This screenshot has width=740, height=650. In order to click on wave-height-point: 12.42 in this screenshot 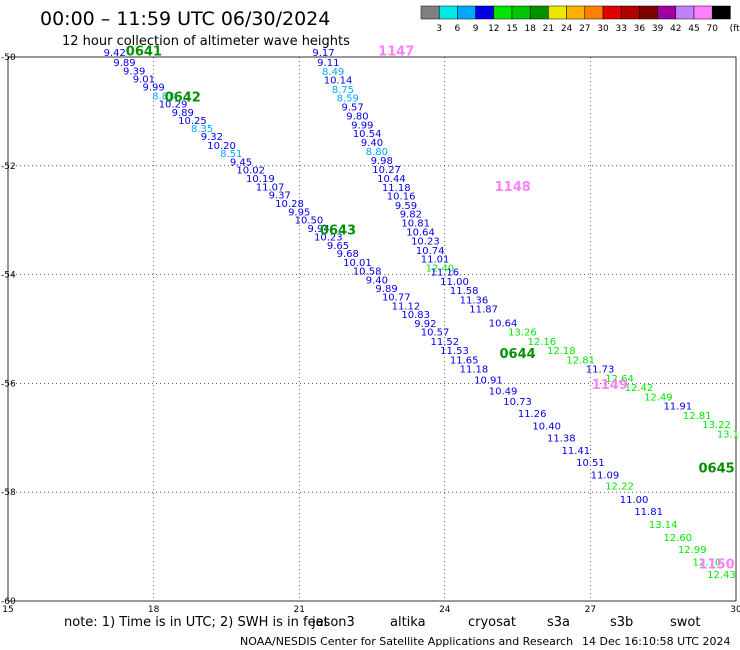, I will do `click(639, 388)`.